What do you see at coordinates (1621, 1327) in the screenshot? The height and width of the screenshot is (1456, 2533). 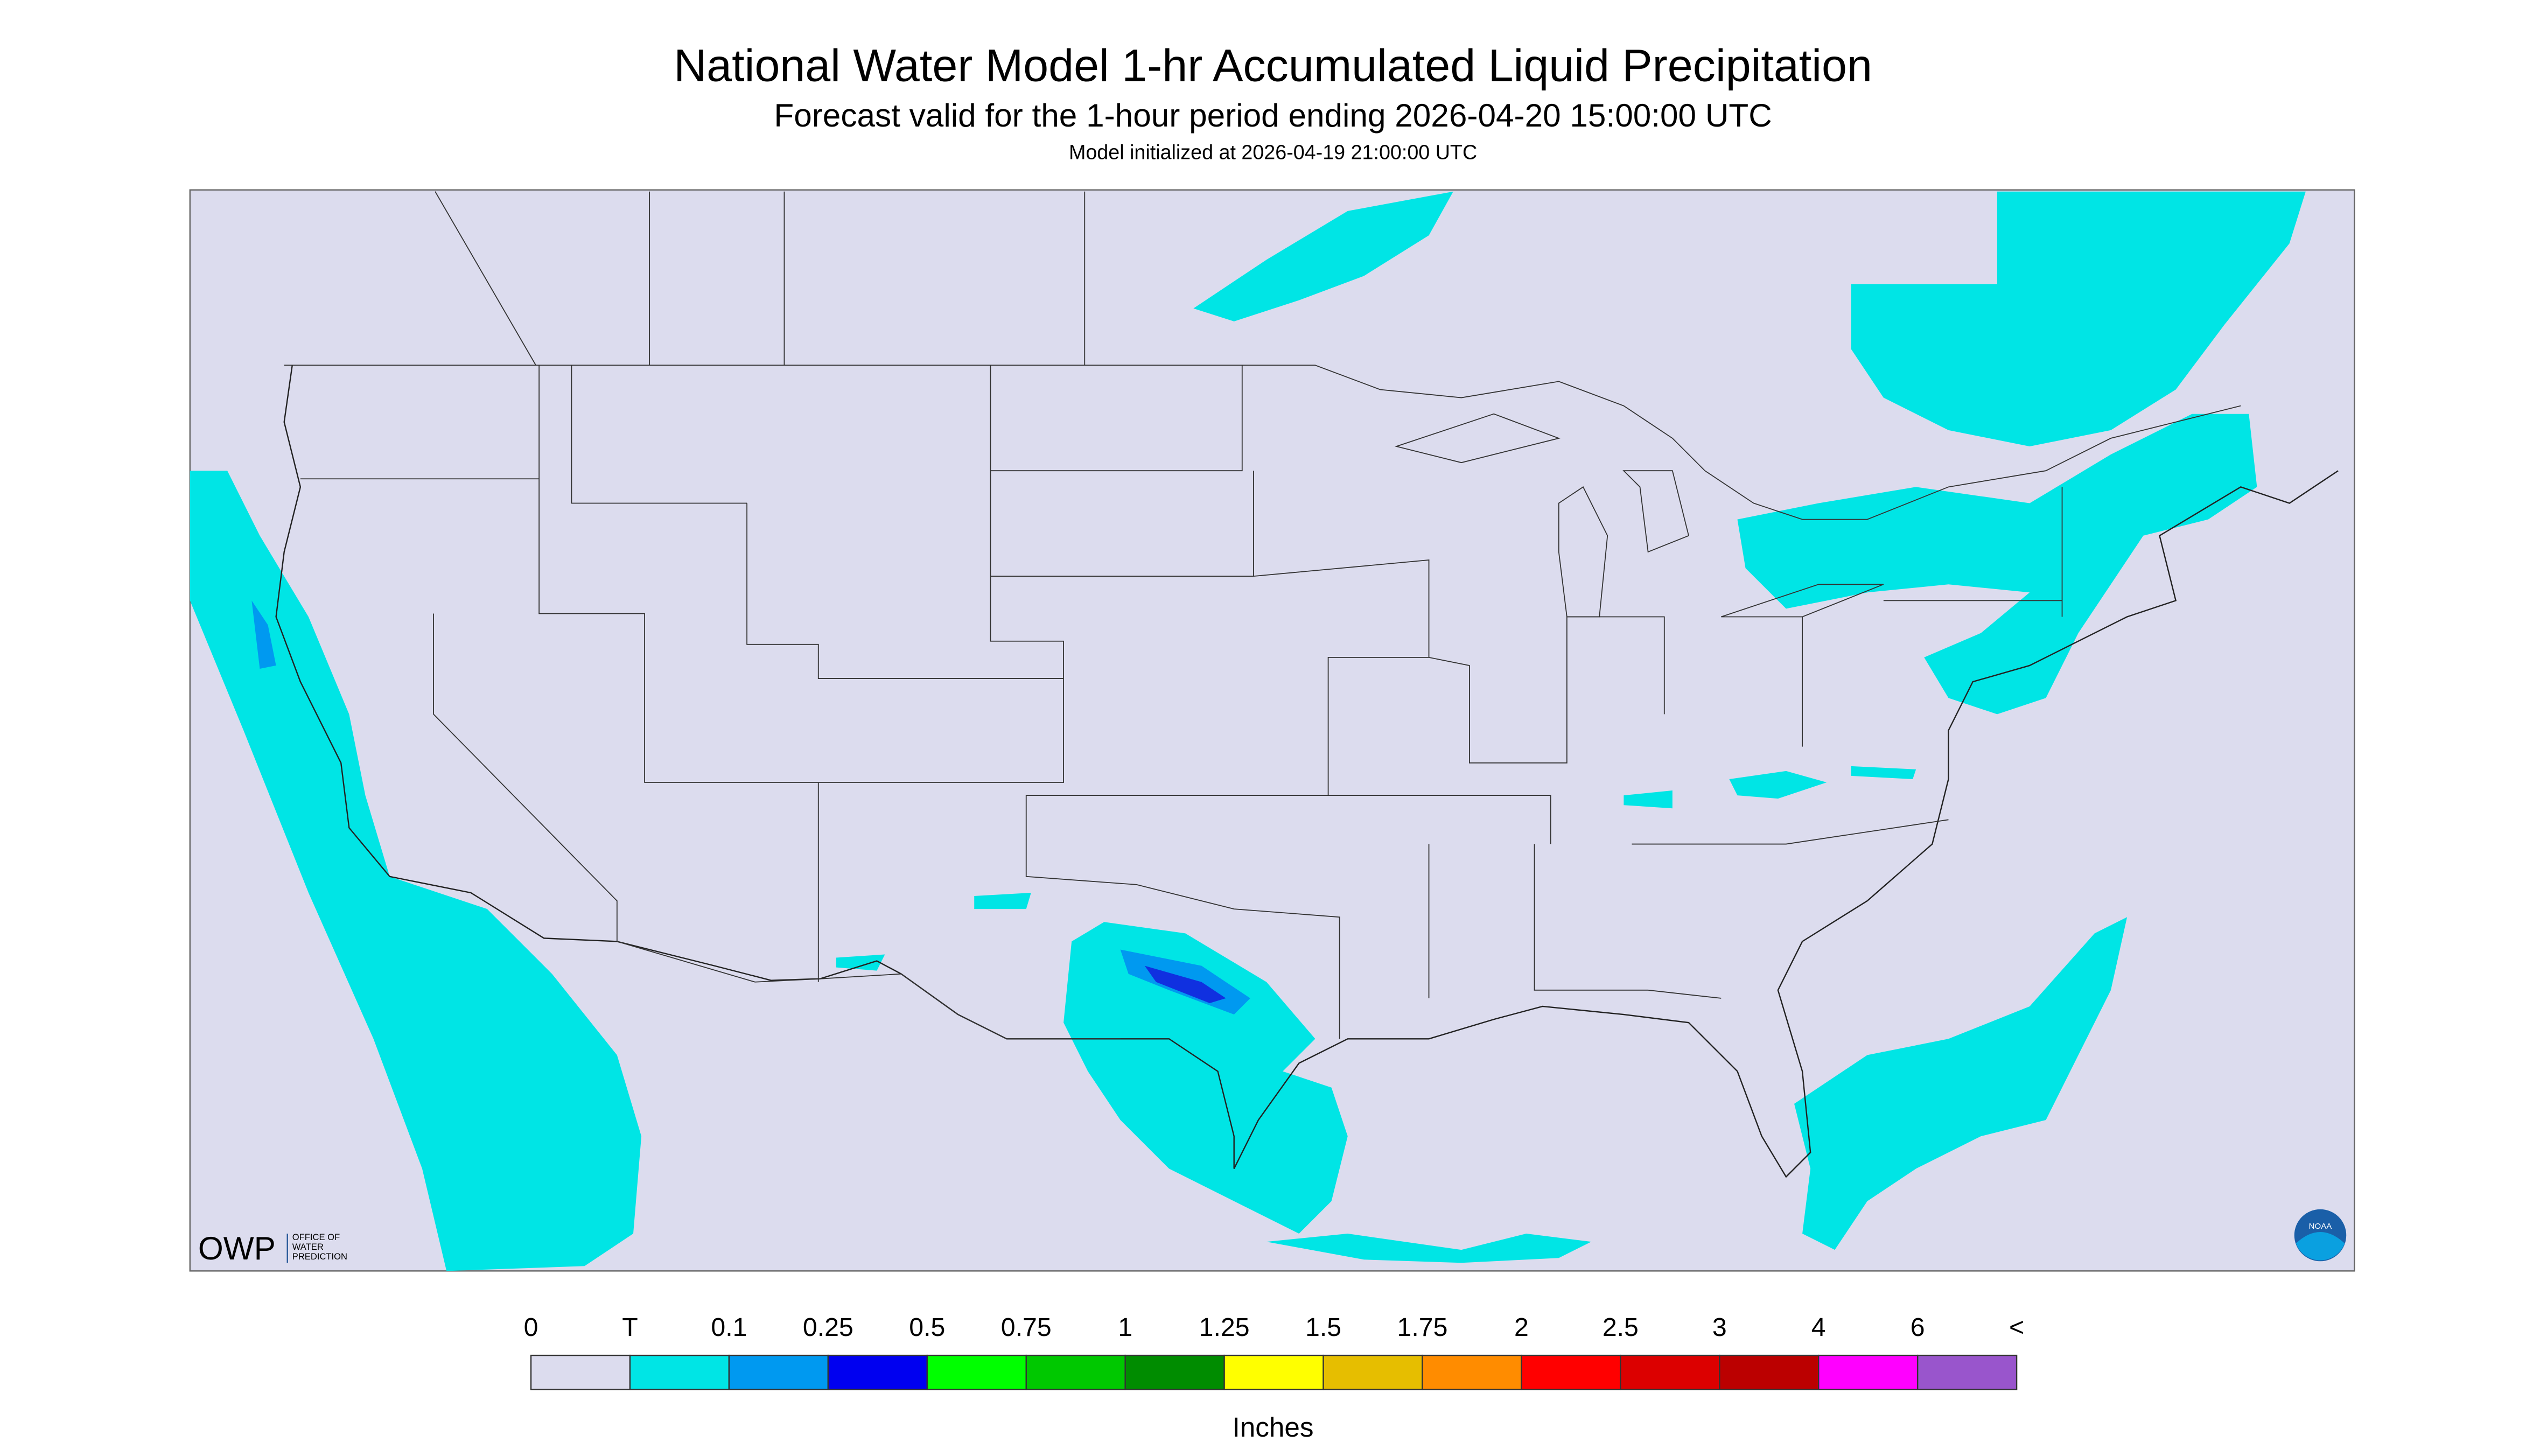 I see `legend-label: 2.5` at bounding box center [1621, 1327].